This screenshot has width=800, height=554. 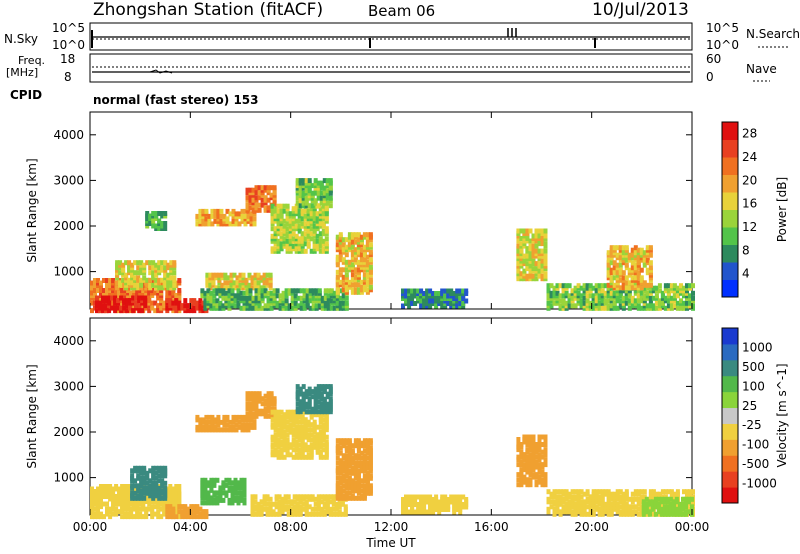 What do you see at coordinates (714, 59) in the screenshot?
I see `nave-tick-high: 60` at bounding box center [714, 59].